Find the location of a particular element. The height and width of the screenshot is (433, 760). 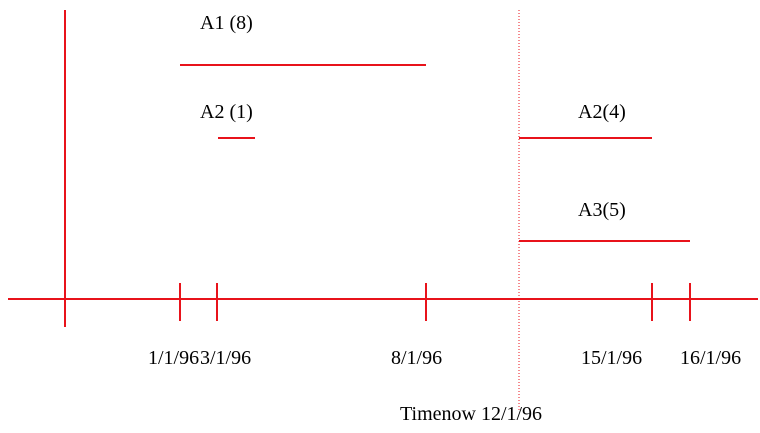

tick-label: 1/1/96 is located at coordinates (173, 358).